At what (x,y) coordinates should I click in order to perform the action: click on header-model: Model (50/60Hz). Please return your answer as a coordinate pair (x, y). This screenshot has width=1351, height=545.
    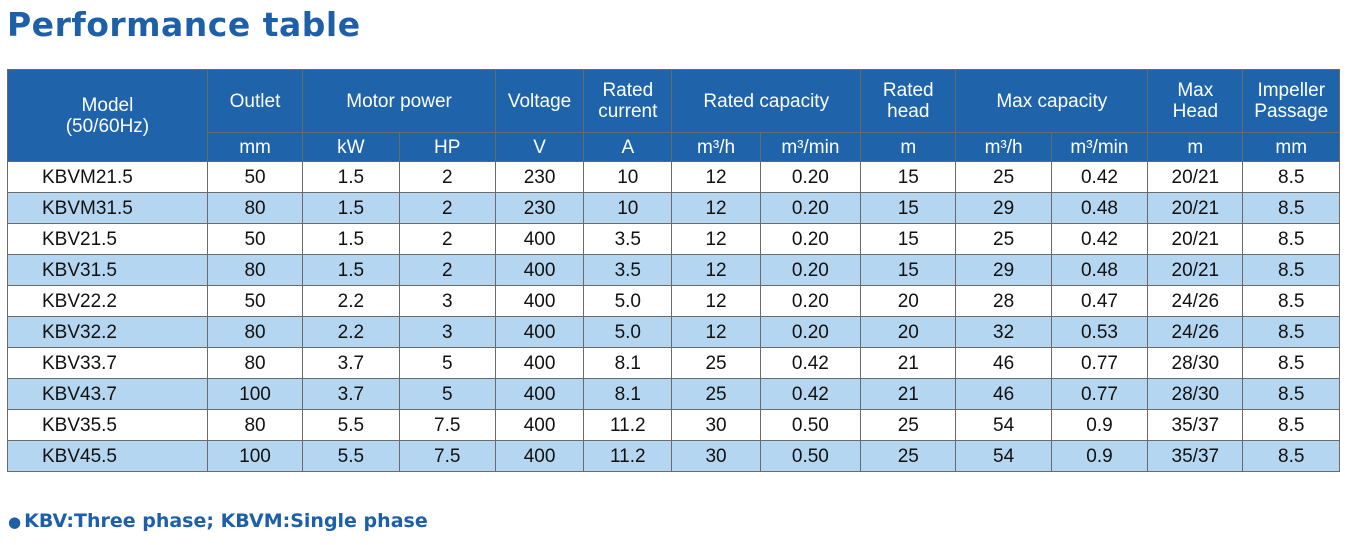
    Looking at the image, I should click on (107, 115).